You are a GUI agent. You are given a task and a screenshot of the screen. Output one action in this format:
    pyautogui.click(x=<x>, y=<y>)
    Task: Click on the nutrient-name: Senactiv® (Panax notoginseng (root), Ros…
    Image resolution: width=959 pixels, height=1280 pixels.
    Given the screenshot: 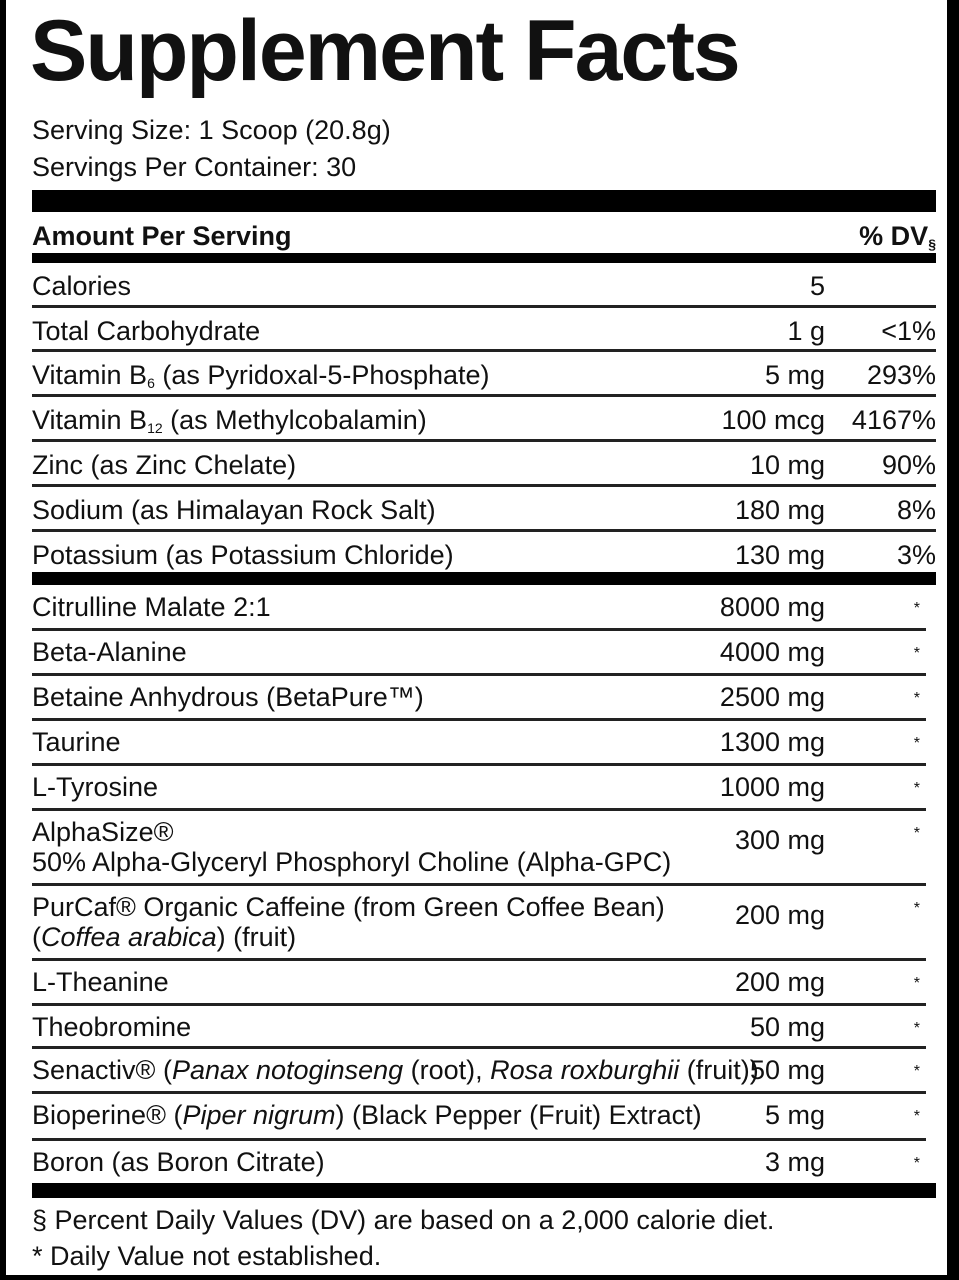 What is the action you would take?
    pyautogui.click(x=395, y=1070)
    